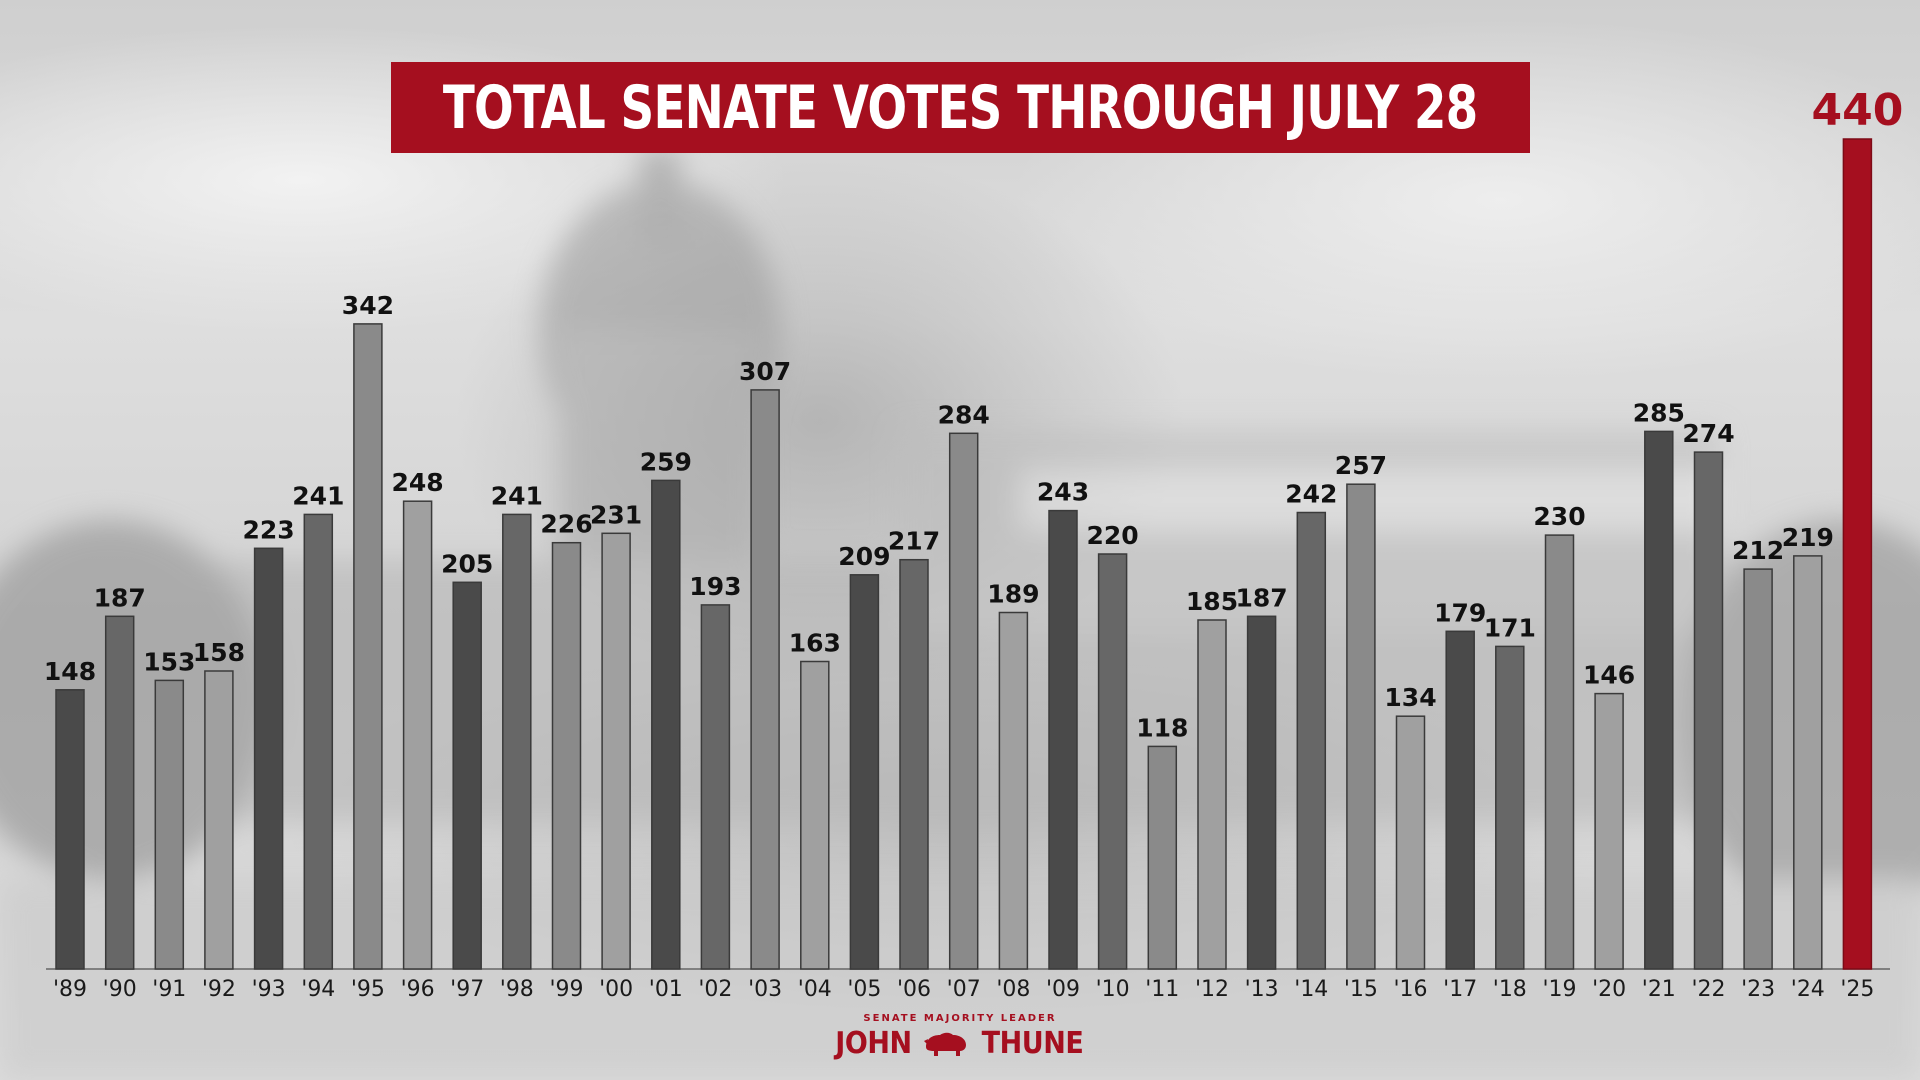 The height and width of the screenshot is (1080, 1920). What do you see at coordinates (1708, 989) in the screenshot?
I see `x-tick-label: '22` at bounding box center [1708, 989].